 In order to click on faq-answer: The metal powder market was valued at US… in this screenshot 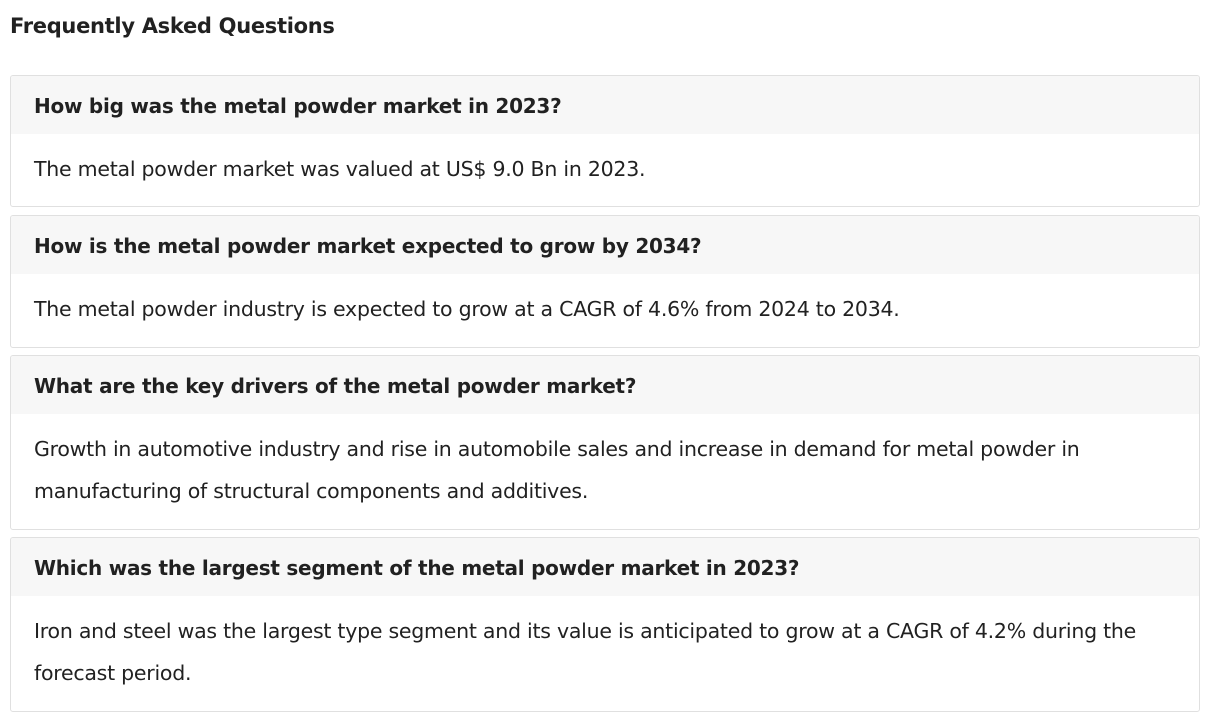, I will do `click(340, 169)`.